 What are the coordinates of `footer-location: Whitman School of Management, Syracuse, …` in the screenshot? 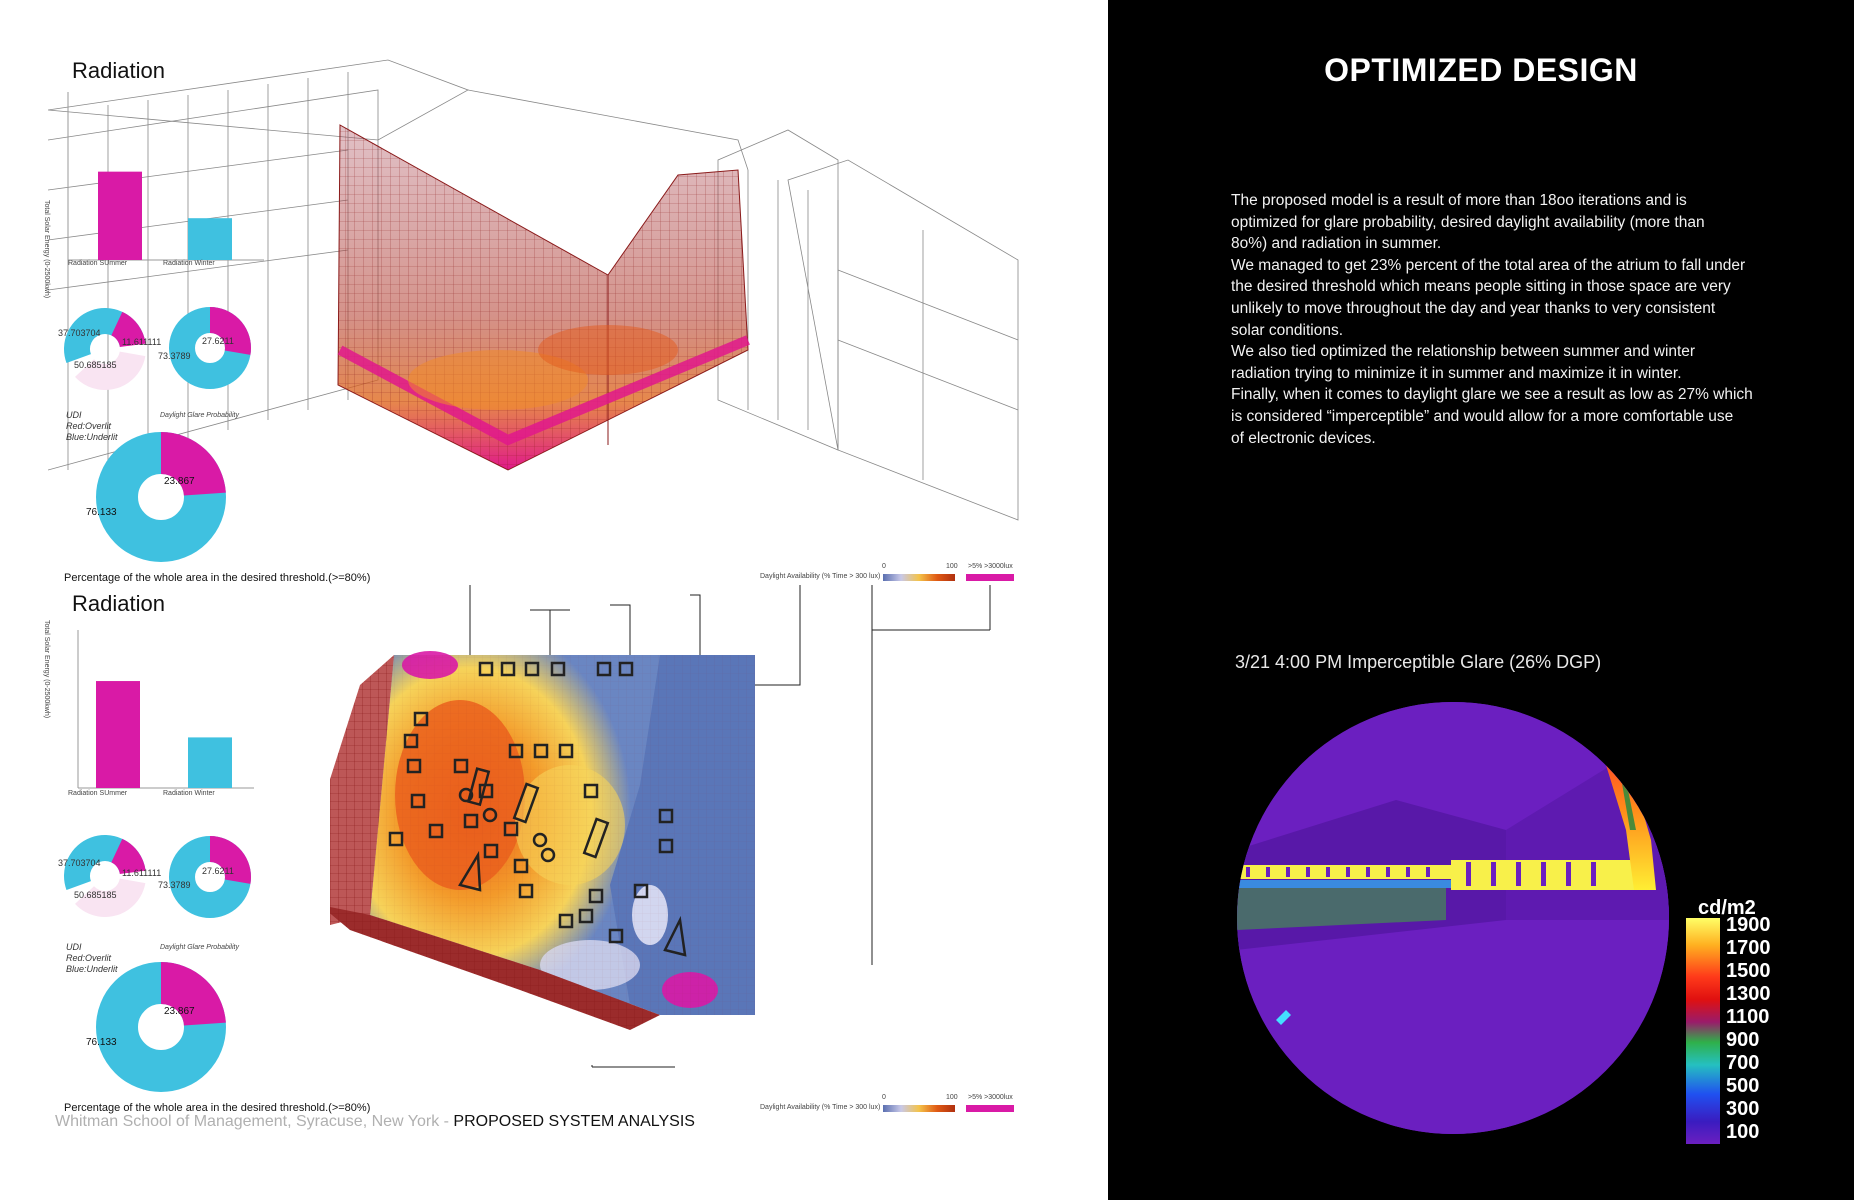 It's located at (254, 1121).